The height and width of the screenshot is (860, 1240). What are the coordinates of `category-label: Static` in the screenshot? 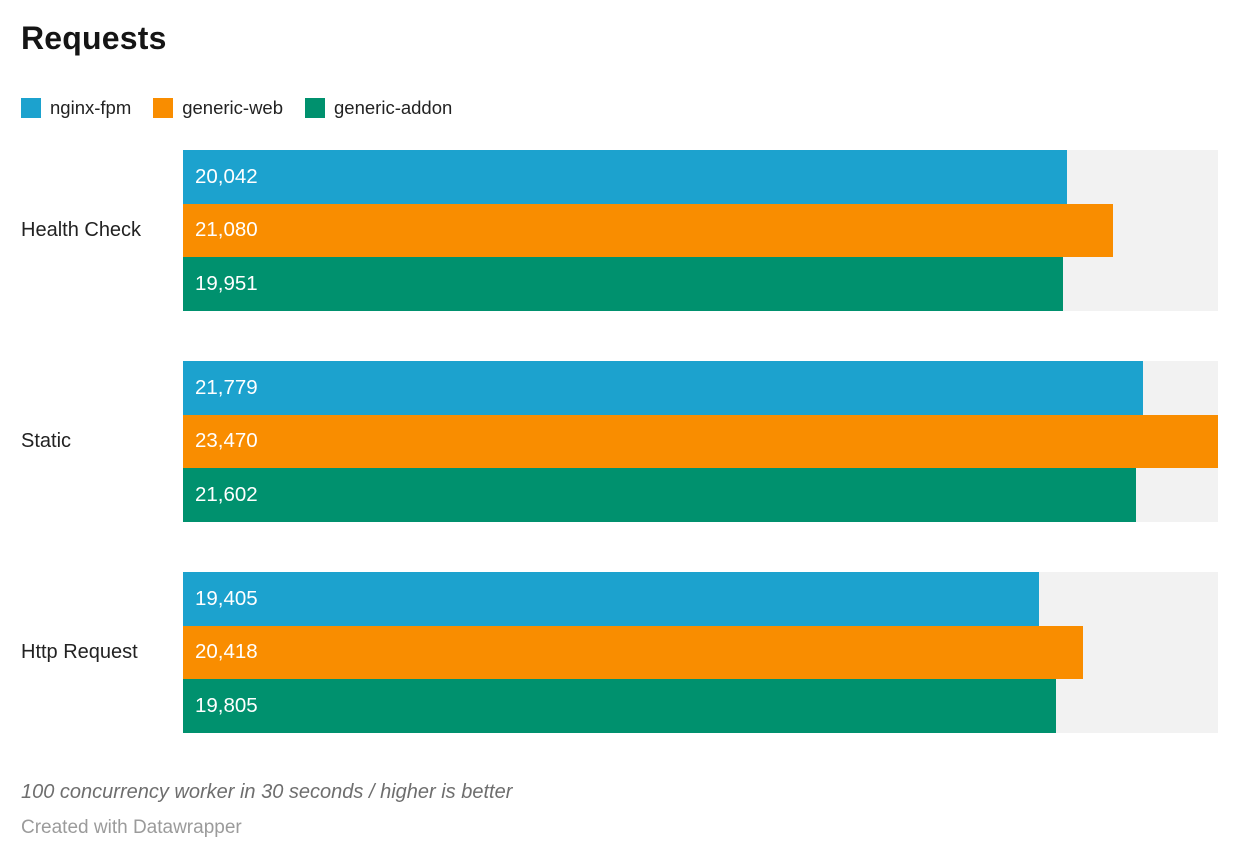 It's located at (46, 440).